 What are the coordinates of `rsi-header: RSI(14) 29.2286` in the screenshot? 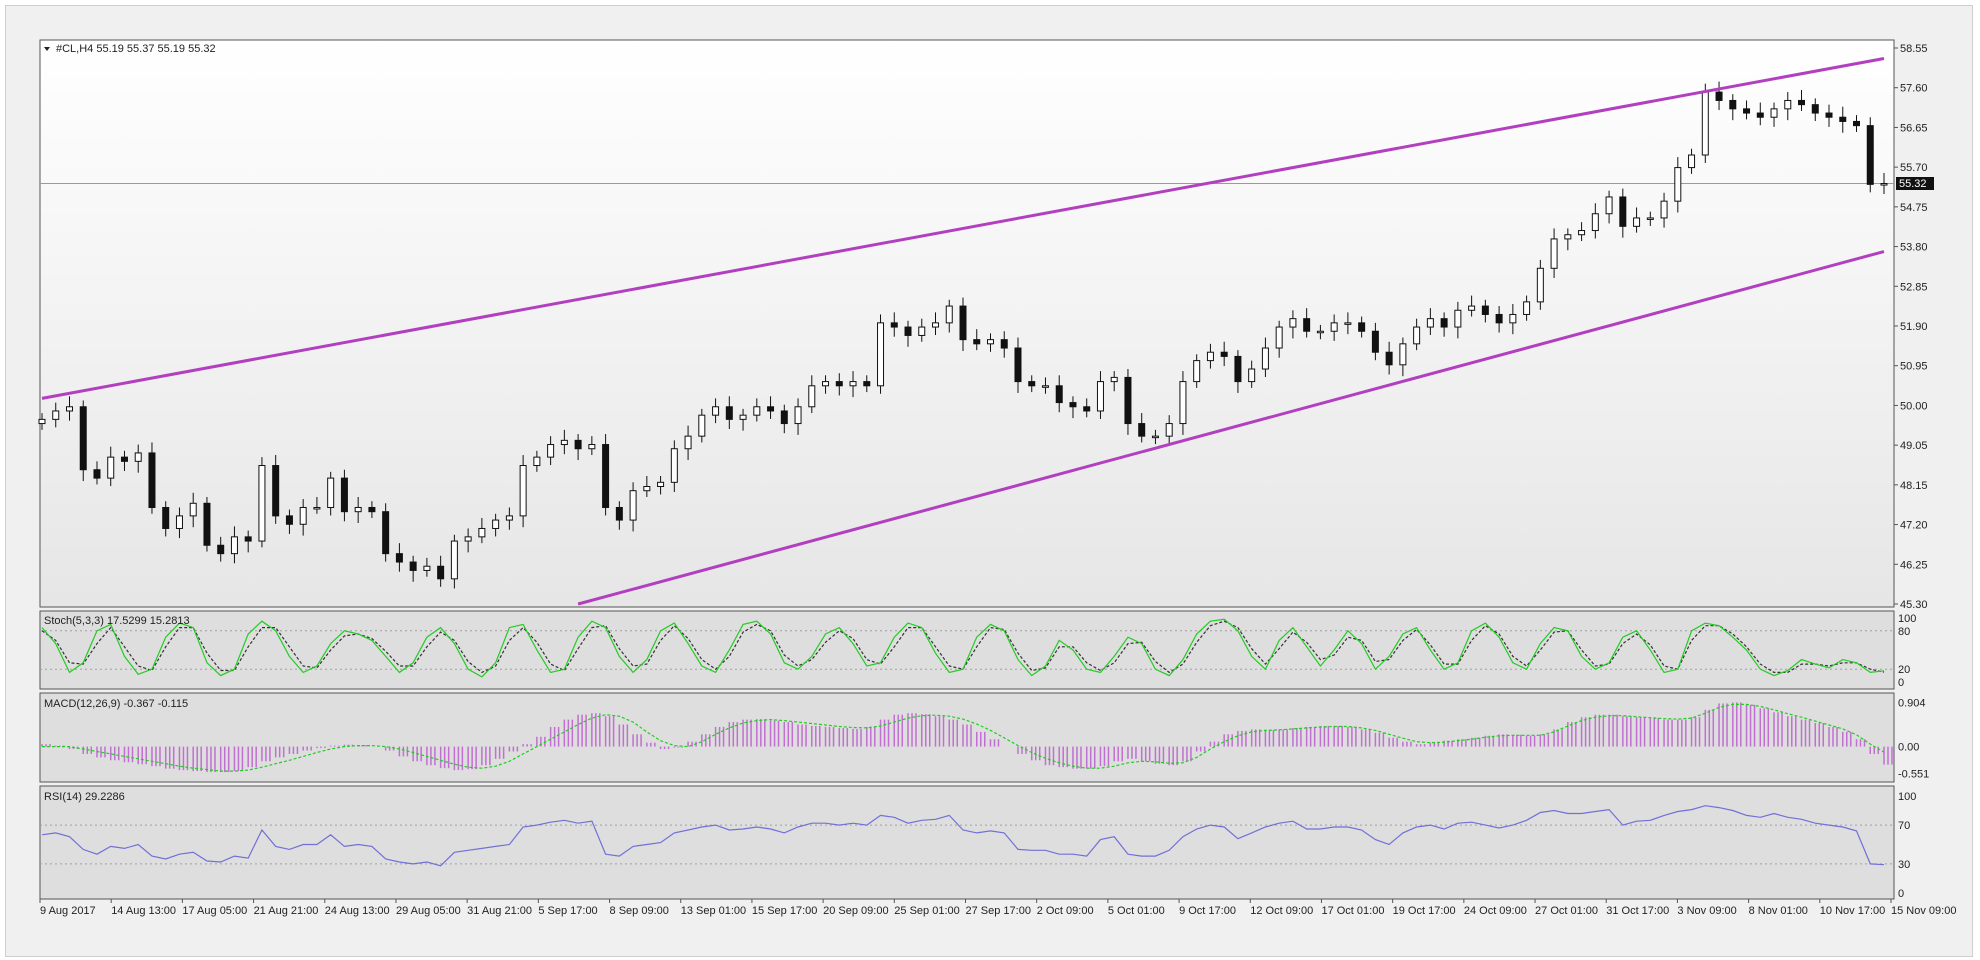 It's located at (84, 797).